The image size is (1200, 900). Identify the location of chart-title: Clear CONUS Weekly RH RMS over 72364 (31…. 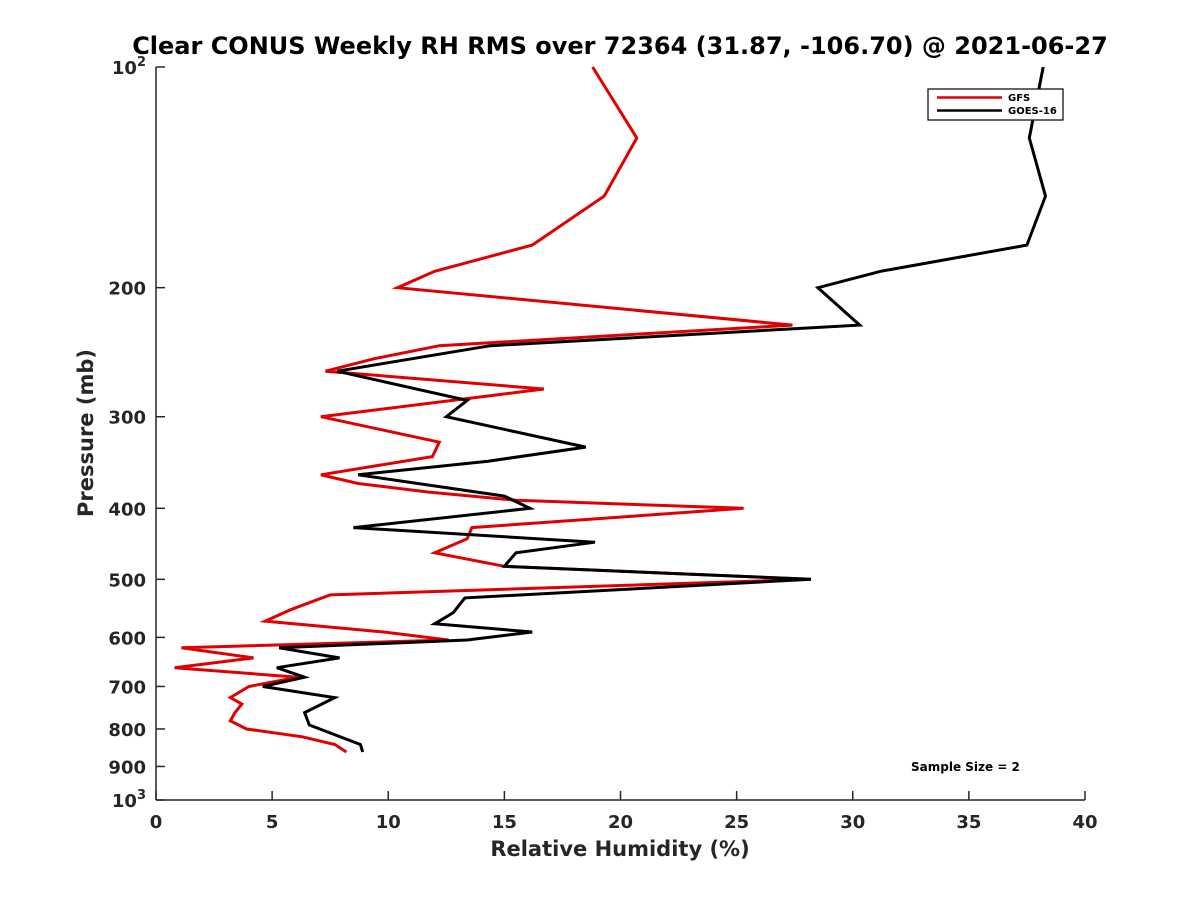
(620, 46).